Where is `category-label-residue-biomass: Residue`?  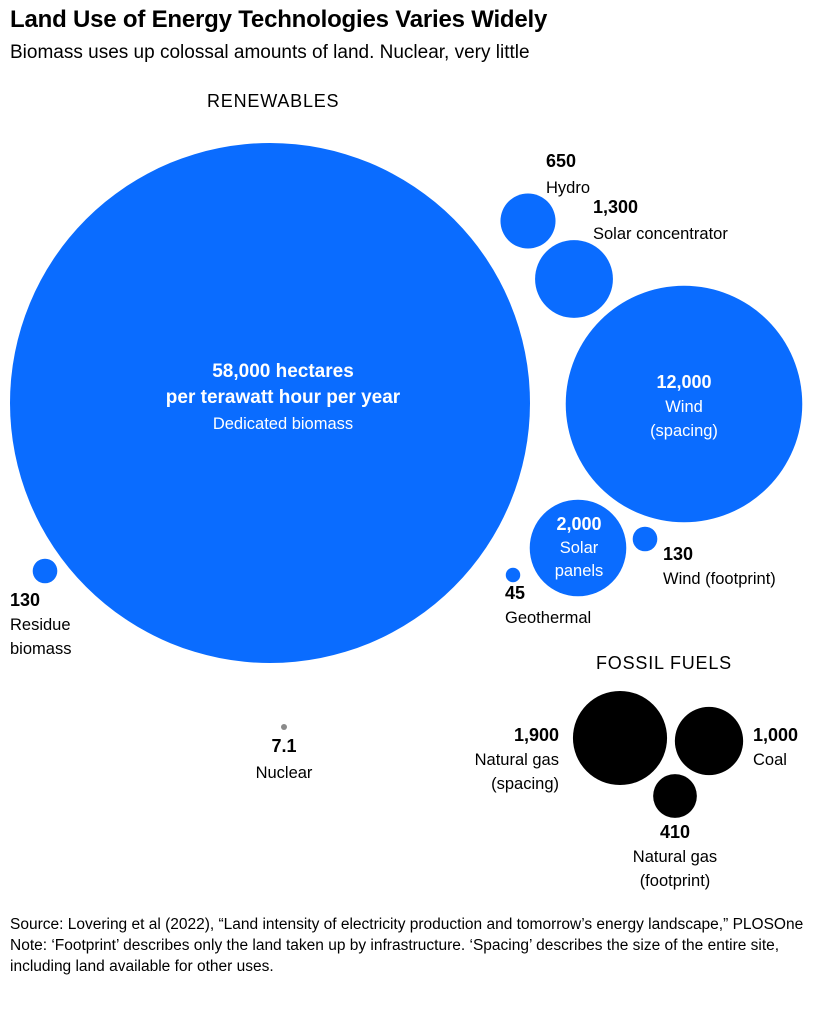 category-label-residue-biomass: Residue is located at coordinates (40, 625).